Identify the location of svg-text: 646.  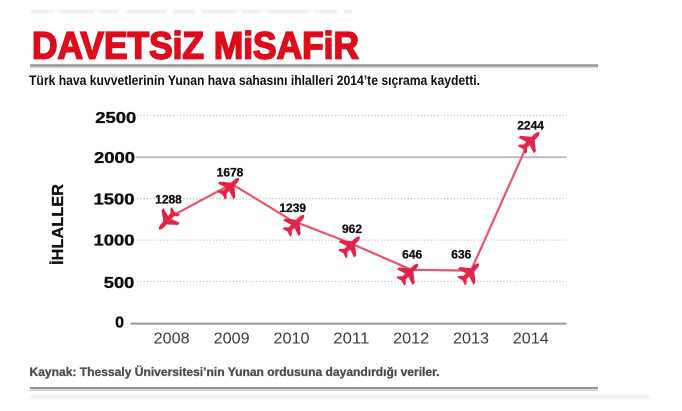
(412, 255).